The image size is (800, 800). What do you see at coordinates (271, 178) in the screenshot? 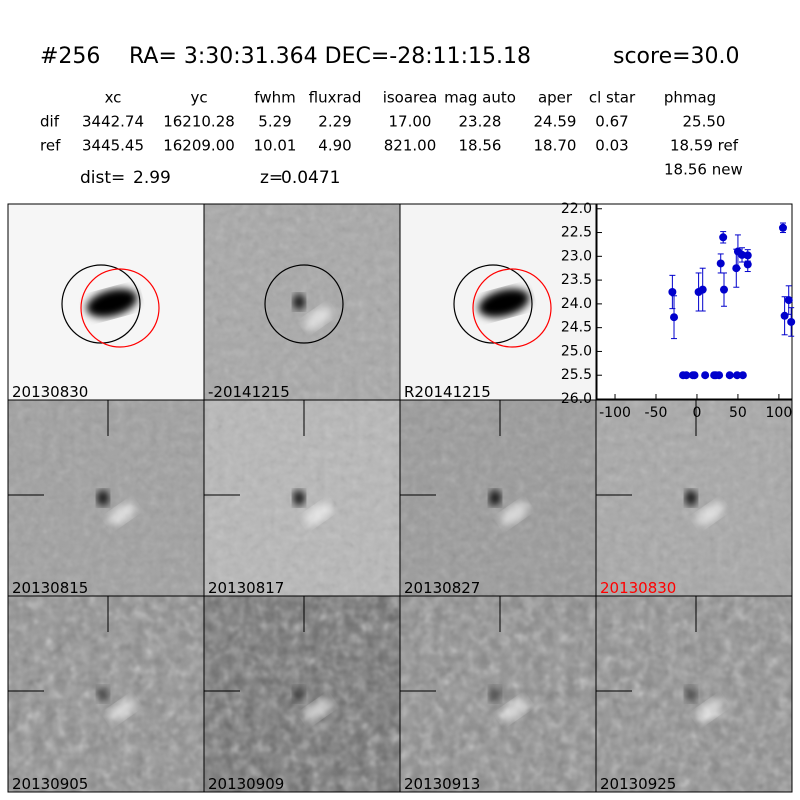
I see `z-label: z=` at bounding box center [271, 178].